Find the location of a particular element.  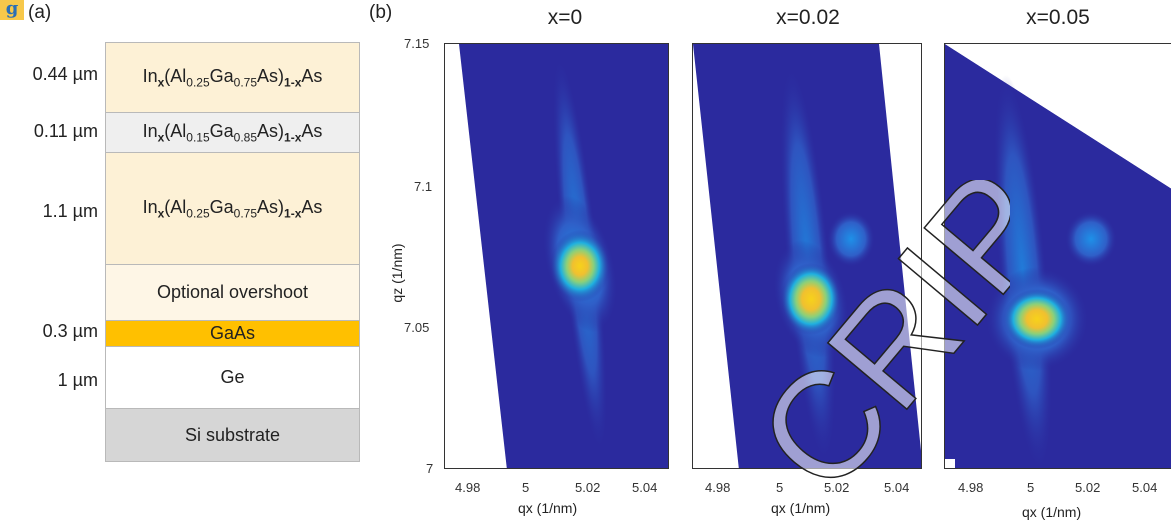

panel-b-label: (b) is located at coordinates (381, 12).